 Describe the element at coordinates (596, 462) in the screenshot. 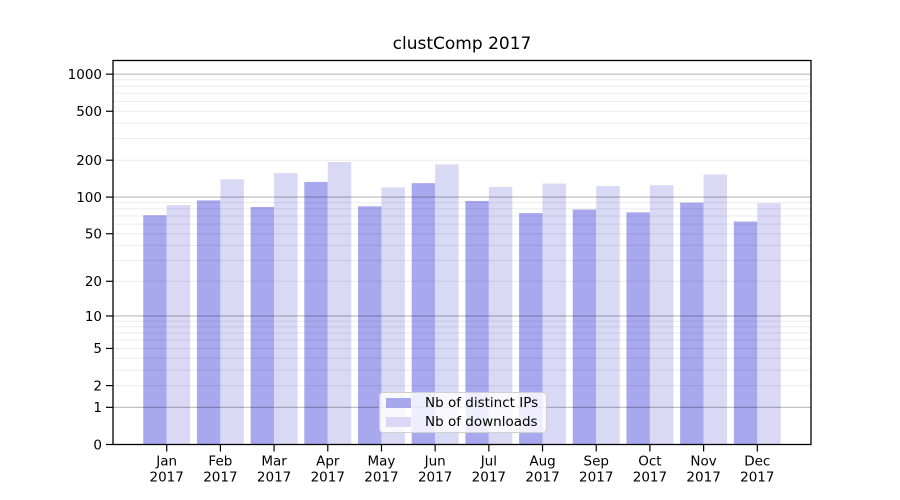

I see `x-tick-label-month: Sep` at that location.